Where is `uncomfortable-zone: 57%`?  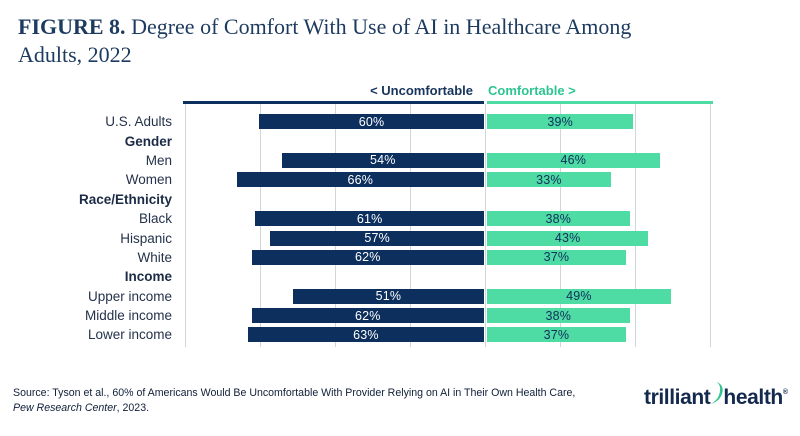
uncomfortable-zone: 57% is located at coordinates (334, 237).